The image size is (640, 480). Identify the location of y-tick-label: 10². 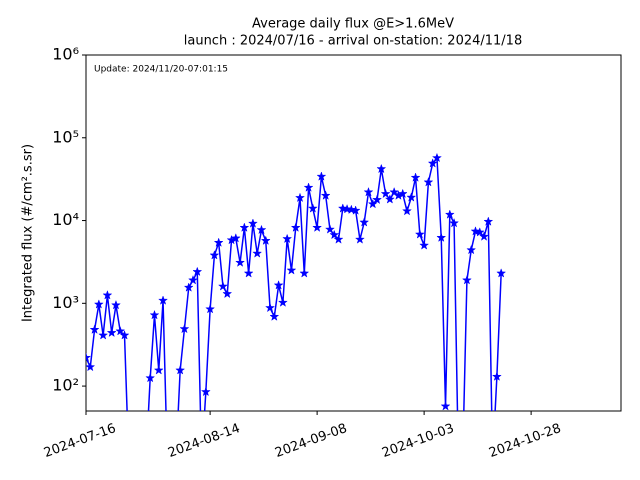
(65, 385).